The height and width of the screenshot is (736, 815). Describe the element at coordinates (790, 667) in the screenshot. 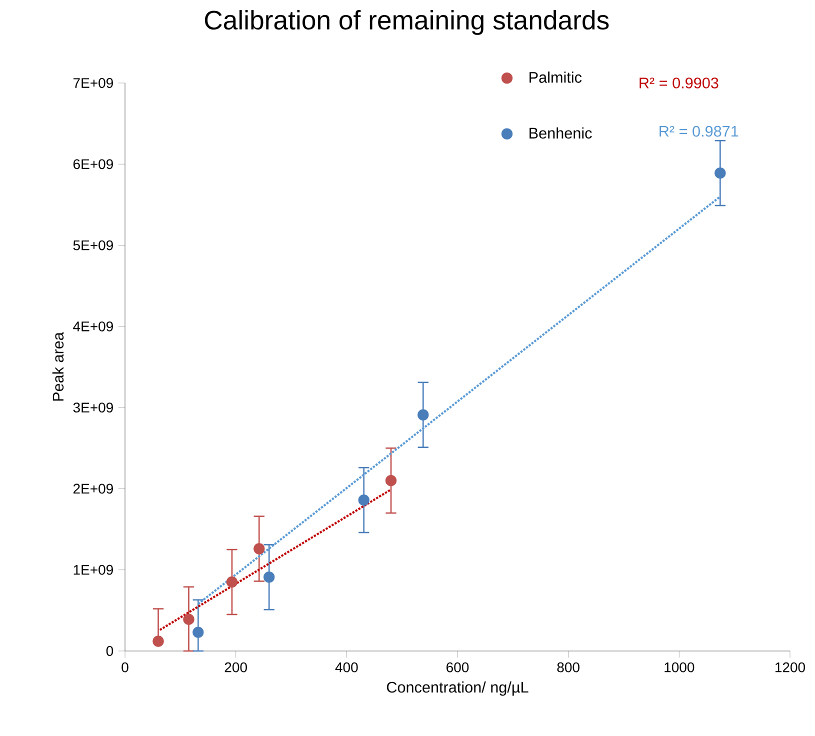

I see `x-tick-label: 1200` at that location.